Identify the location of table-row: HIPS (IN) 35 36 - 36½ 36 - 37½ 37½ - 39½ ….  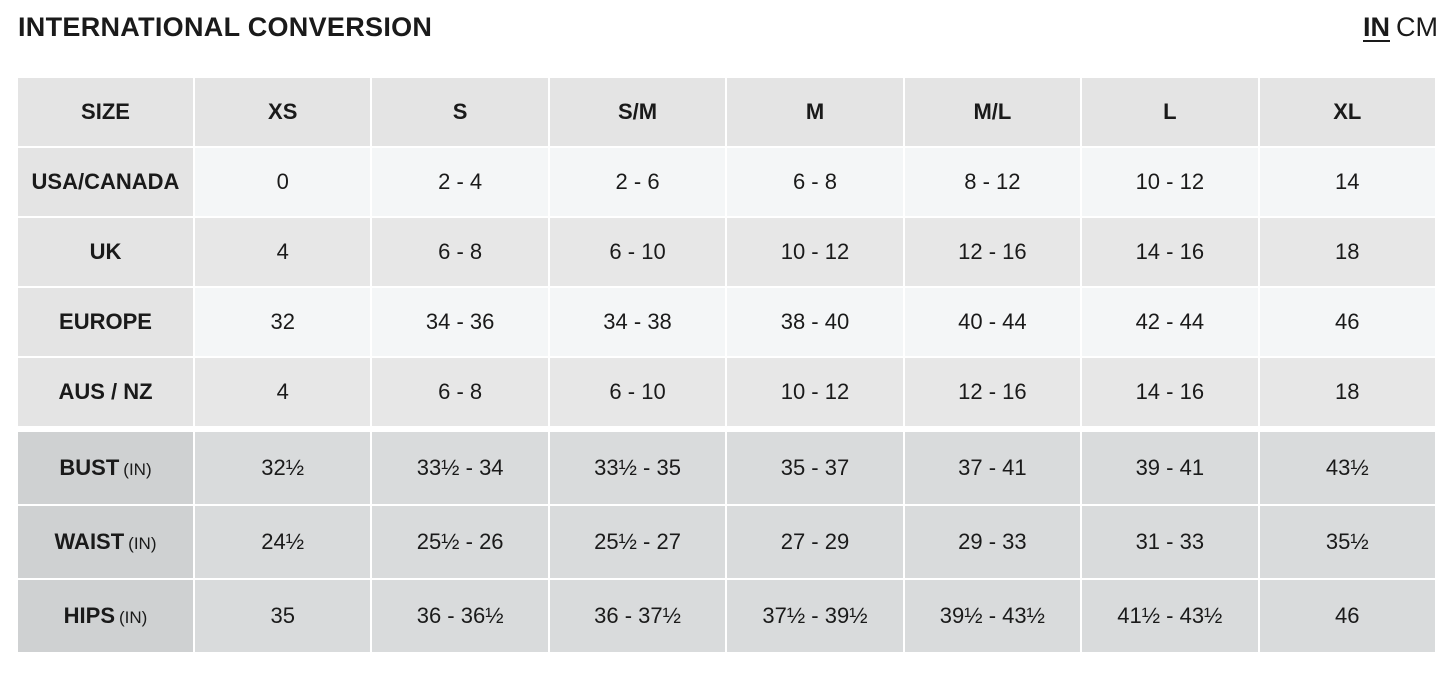
(726, 616).